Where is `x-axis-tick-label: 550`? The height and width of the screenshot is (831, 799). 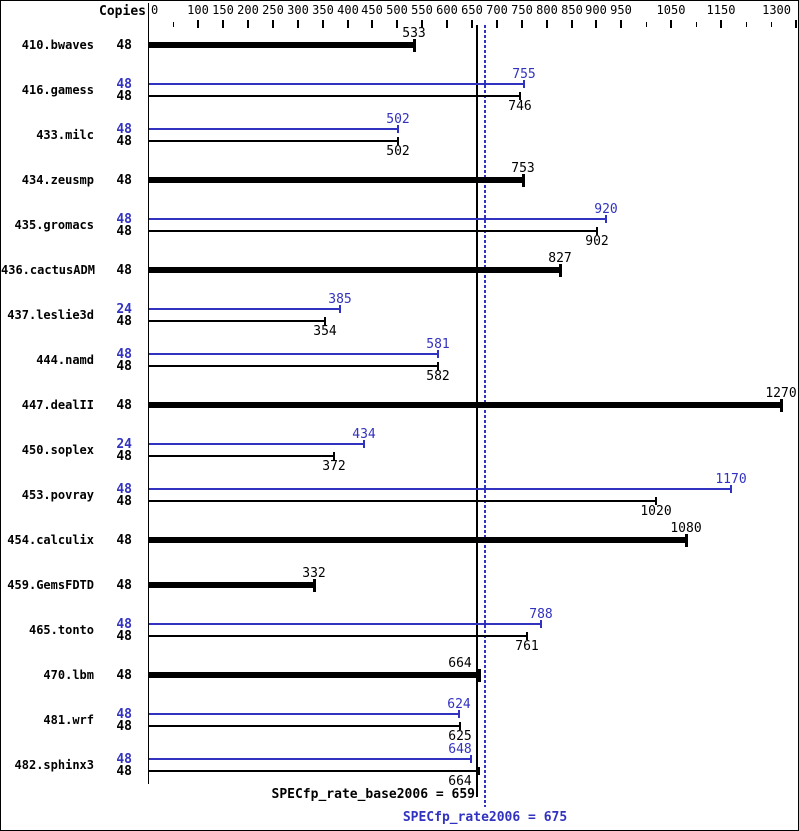 x-axis-tick-label: 550 is located at coordinates (422, 10).